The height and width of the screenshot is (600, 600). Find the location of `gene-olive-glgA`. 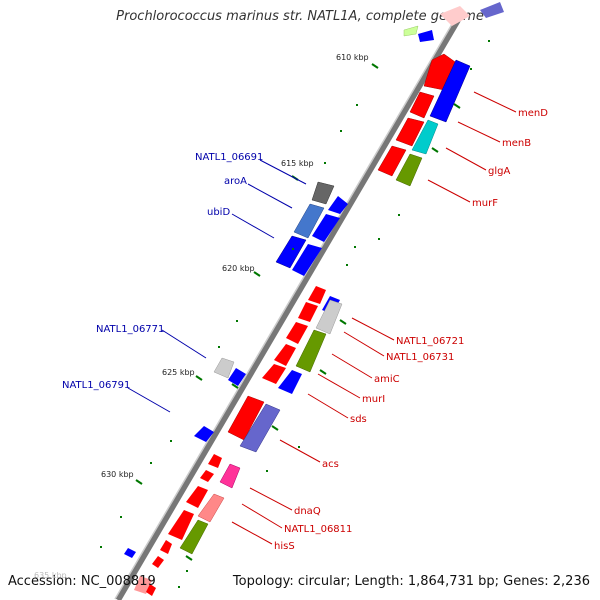

gene-olive-glgA is located at coordinates (409, 170).